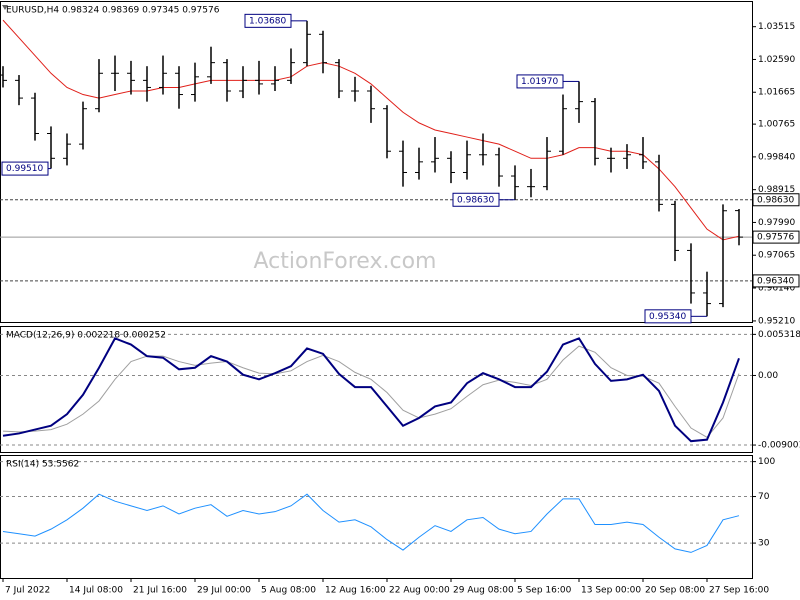  I want to click on last-price-tag, so click(776, 237).